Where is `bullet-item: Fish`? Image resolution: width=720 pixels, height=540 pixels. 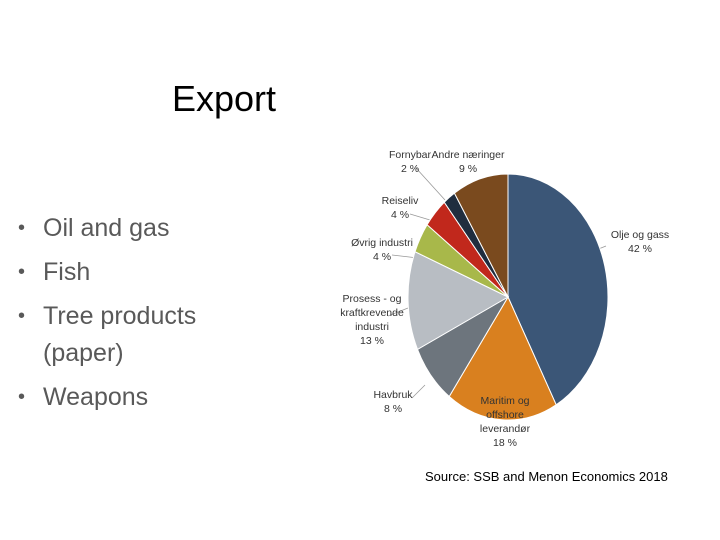
bullet-item: Fish is located at coordinates (123, 272).